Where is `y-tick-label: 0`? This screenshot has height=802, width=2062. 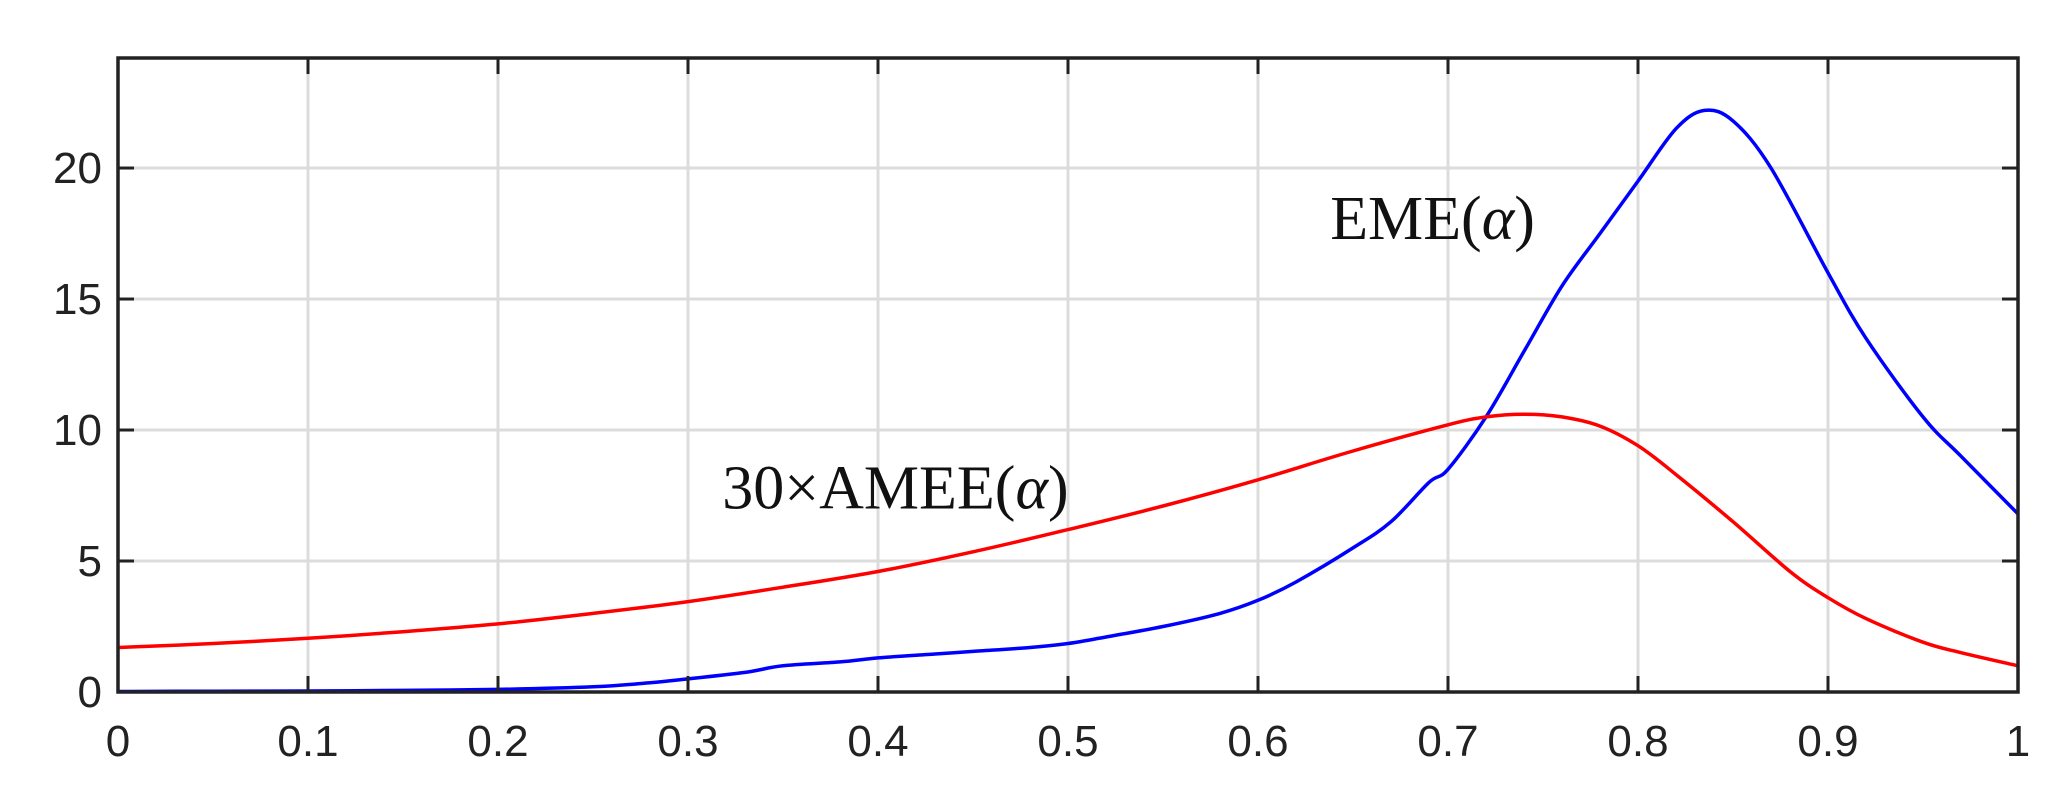 y-tick-label: 0 is located at coordinates (90, 692).